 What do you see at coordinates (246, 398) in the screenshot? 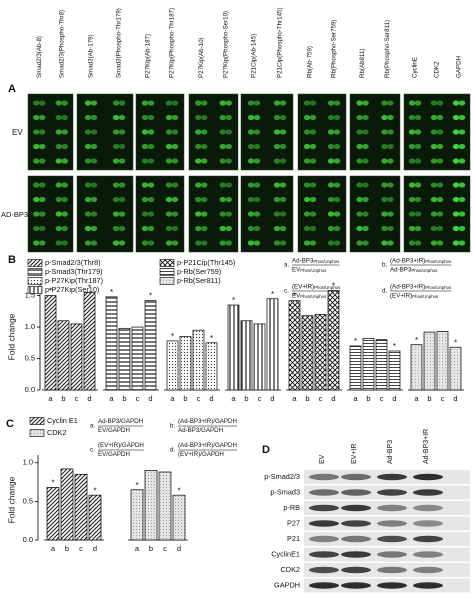
I see `x-tick-label: b` at bounding box center [246, 398].